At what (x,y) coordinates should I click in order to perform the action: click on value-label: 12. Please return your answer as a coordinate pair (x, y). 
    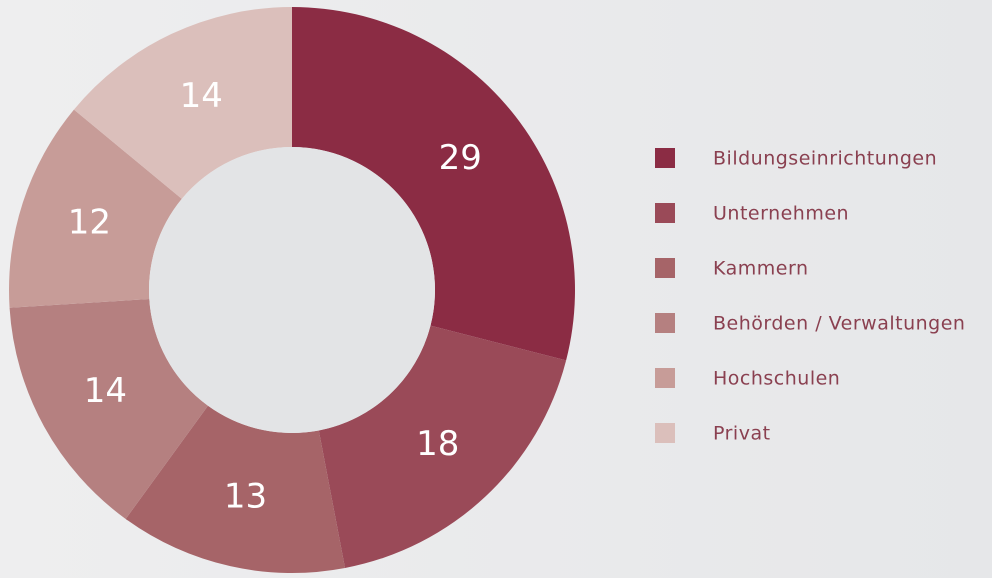
    Looking at the image, I should click on (89, 223).